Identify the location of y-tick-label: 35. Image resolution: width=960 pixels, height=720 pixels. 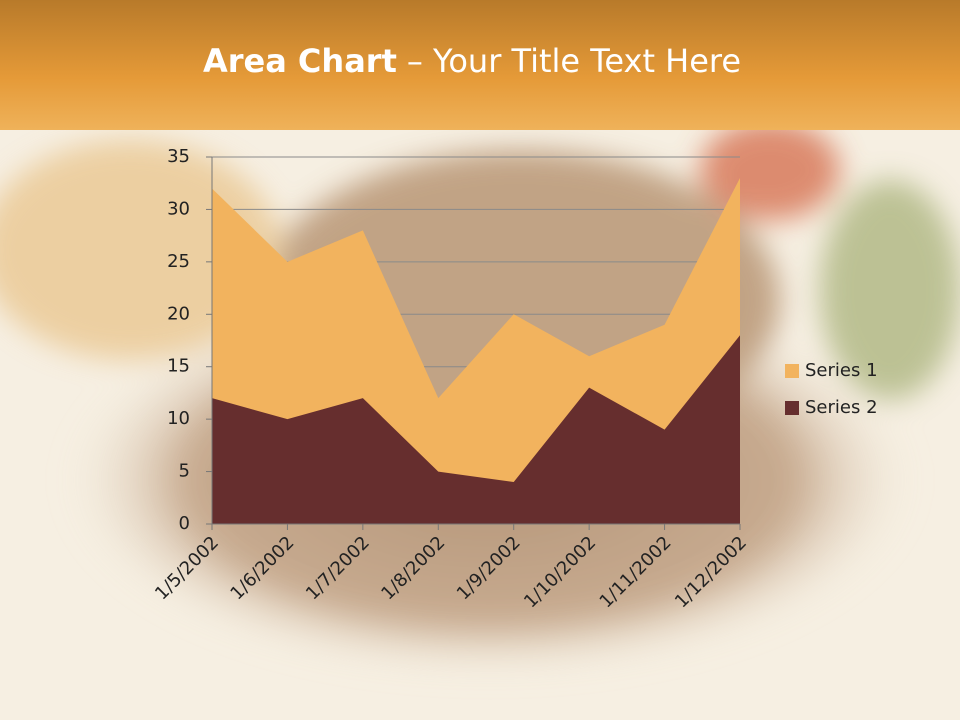
(178, 156).